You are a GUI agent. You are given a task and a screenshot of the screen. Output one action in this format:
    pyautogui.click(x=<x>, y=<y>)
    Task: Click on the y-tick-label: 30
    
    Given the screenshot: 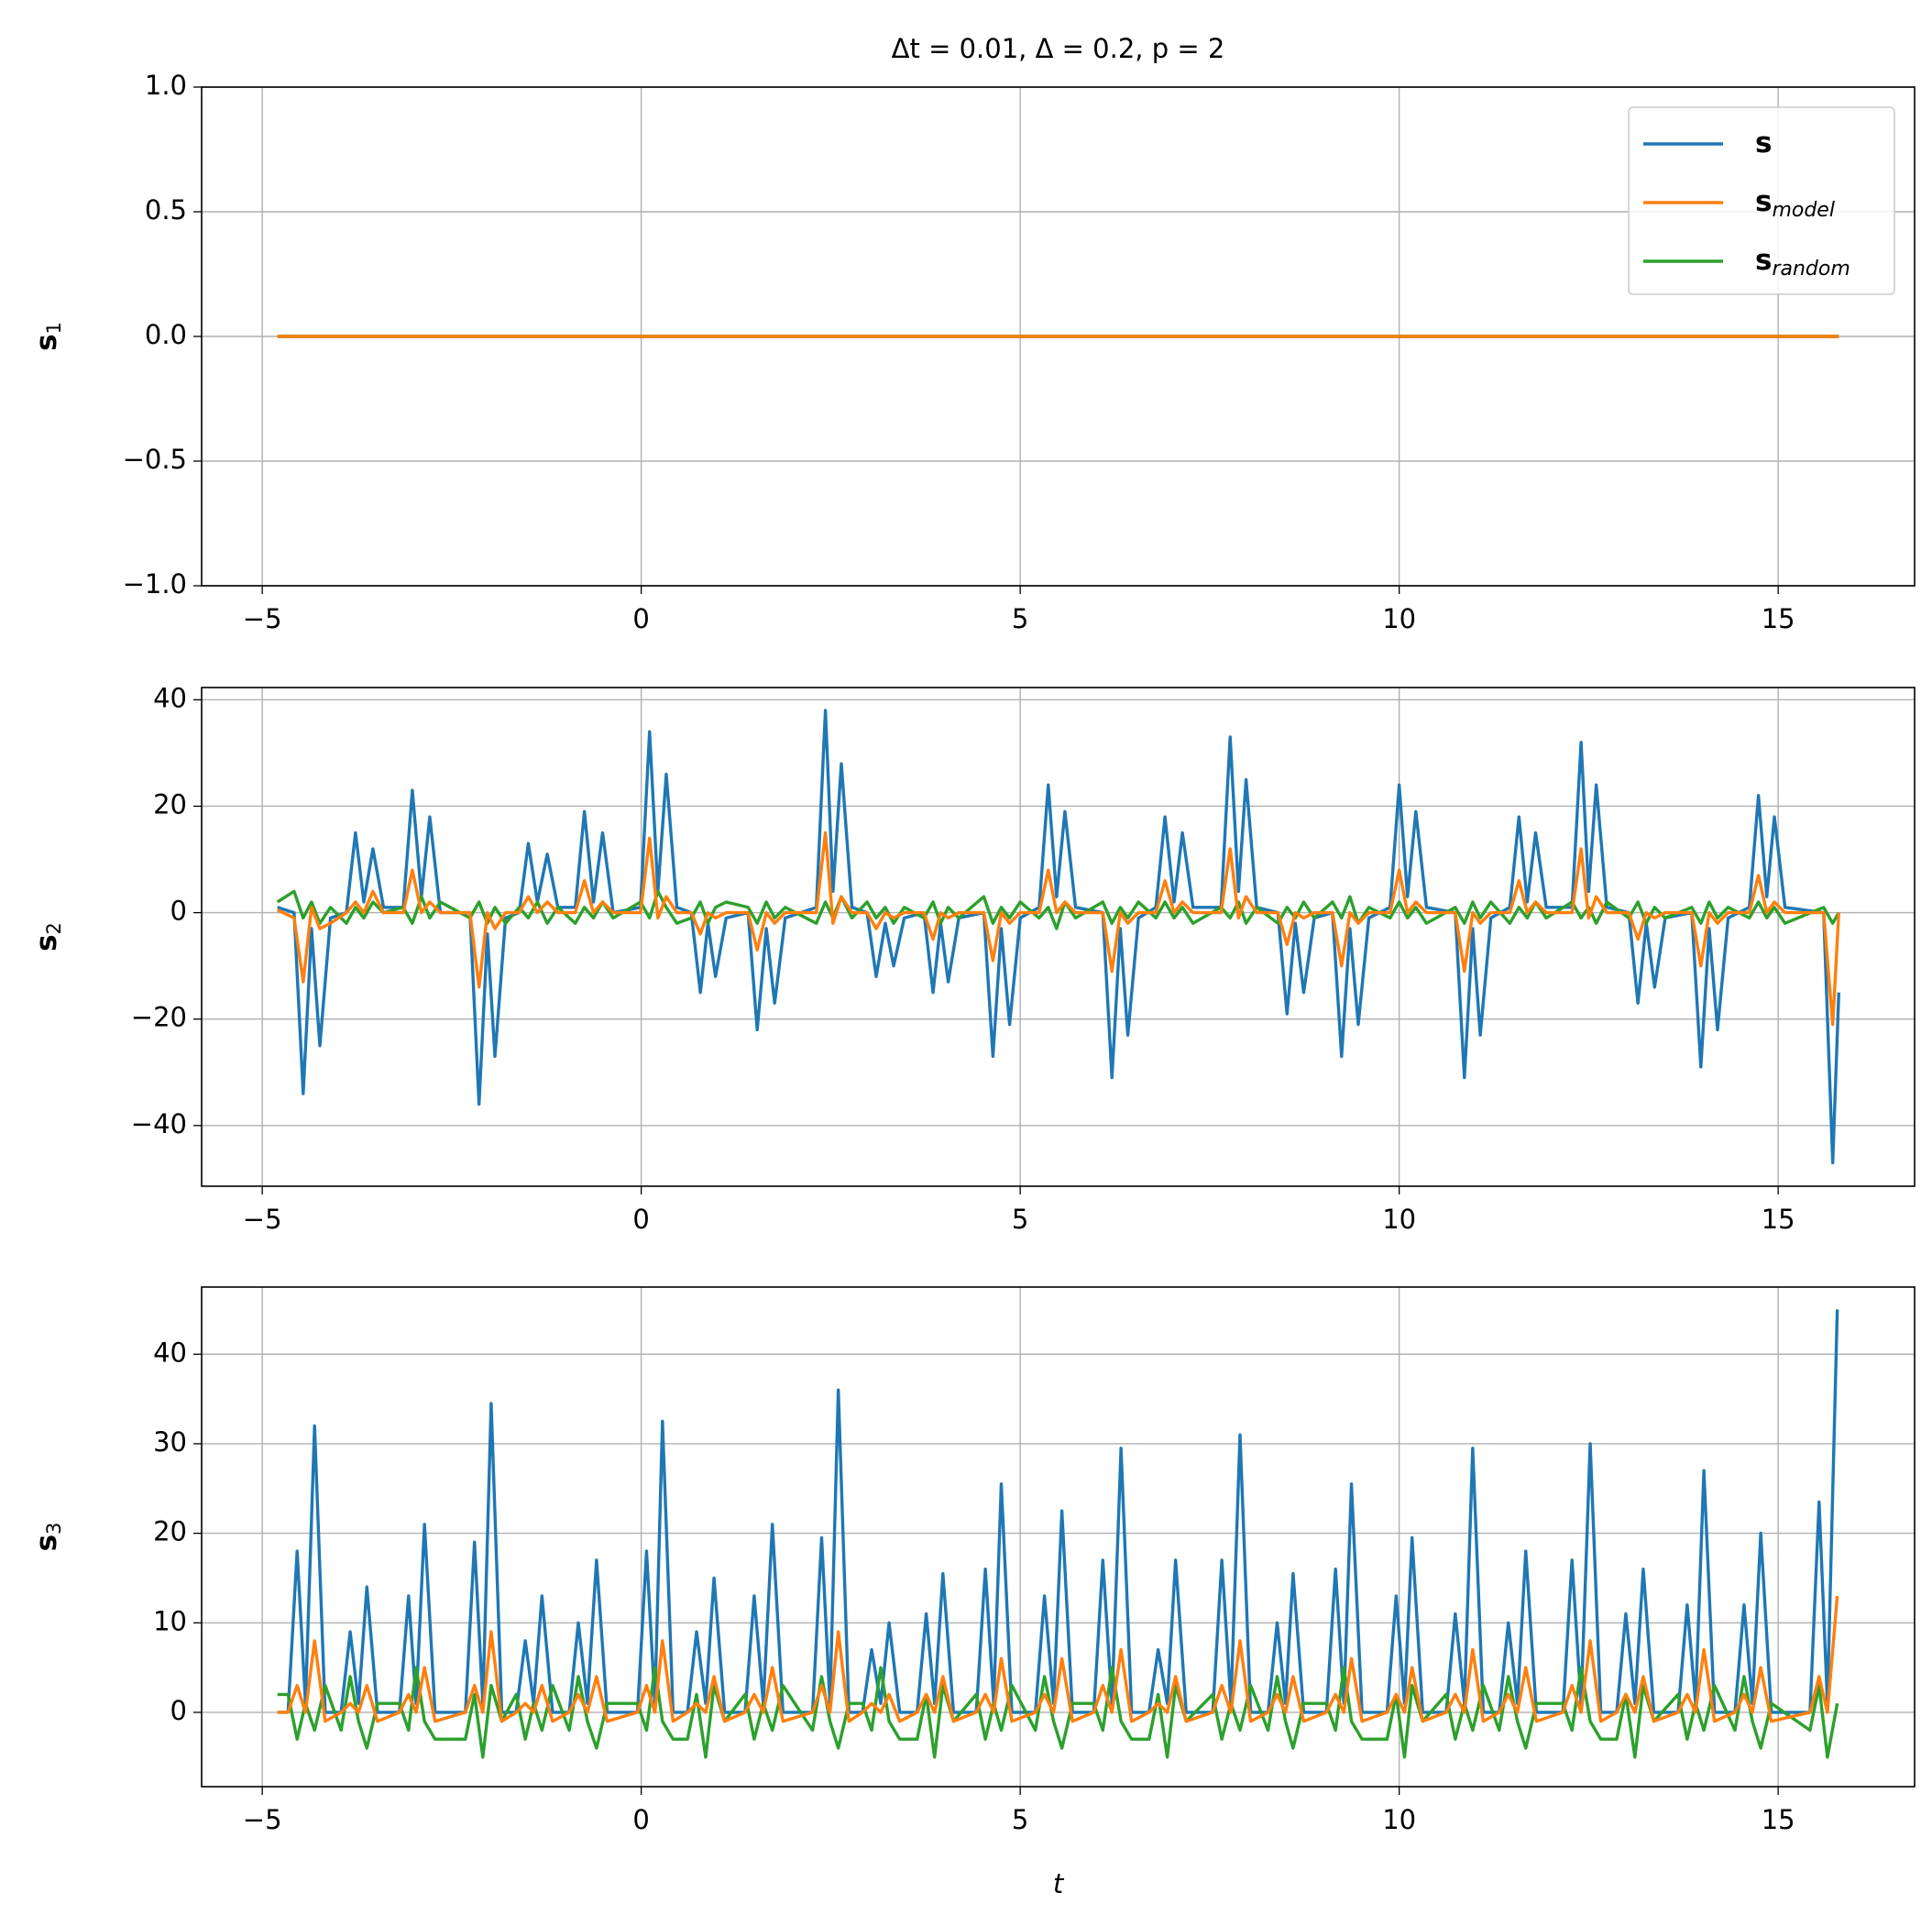 What is the action you would take?
    pyautogui.click(x=170, y=1442)
    